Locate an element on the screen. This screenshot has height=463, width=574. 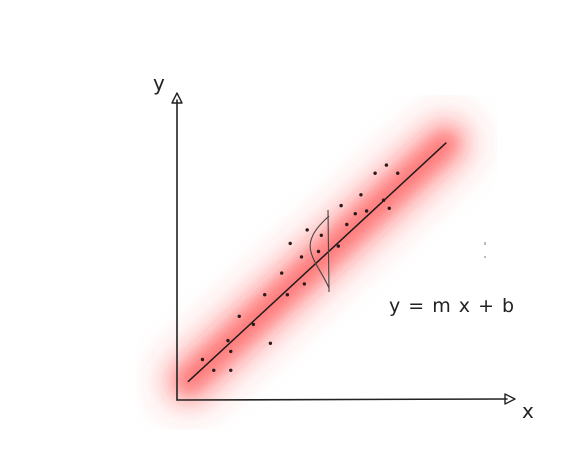
normal-distribution-sketch is located at coordinates (319, 251).